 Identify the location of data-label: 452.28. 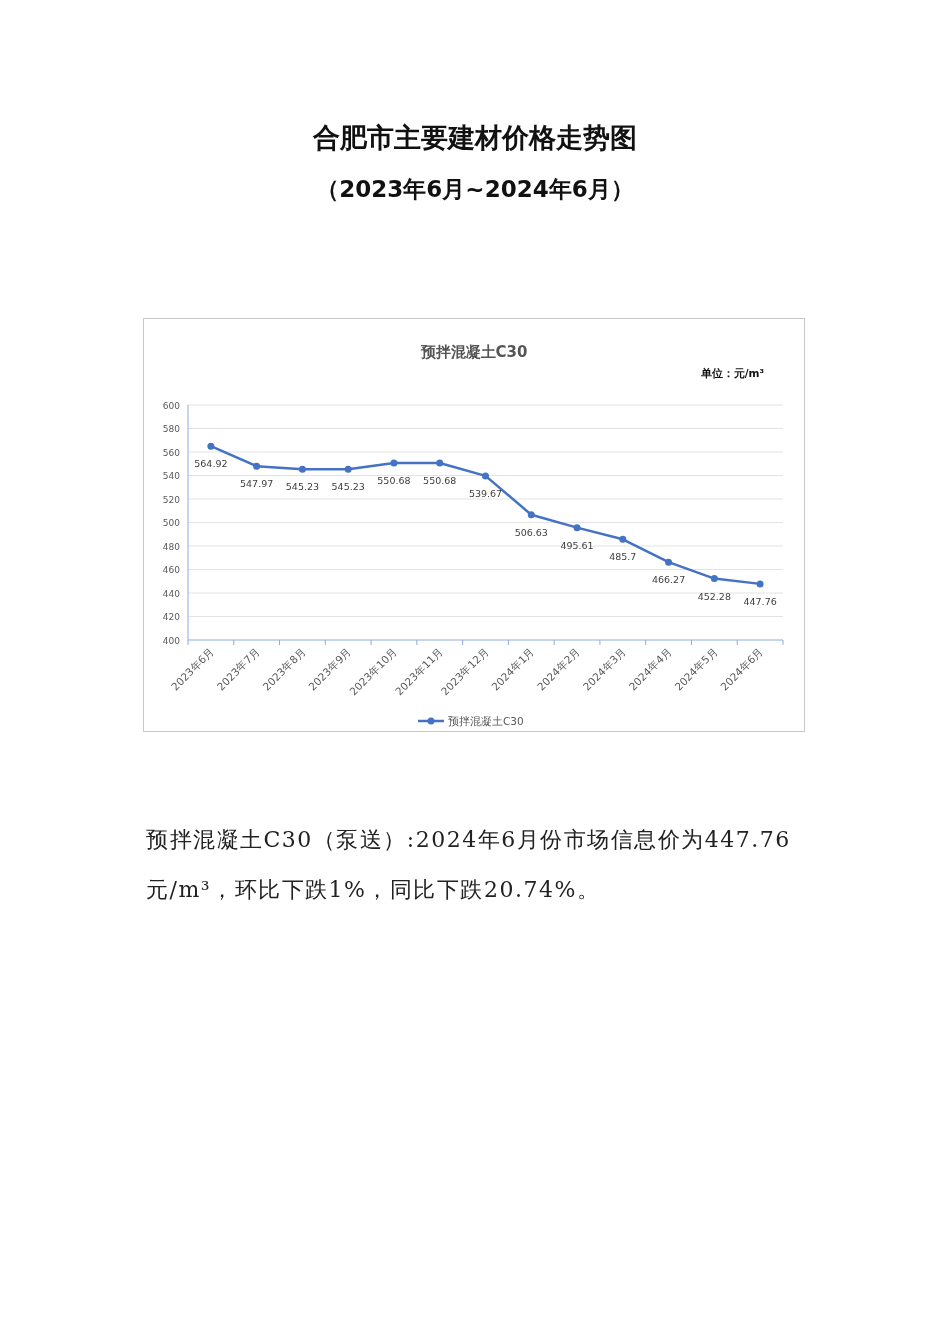
(714, 596).